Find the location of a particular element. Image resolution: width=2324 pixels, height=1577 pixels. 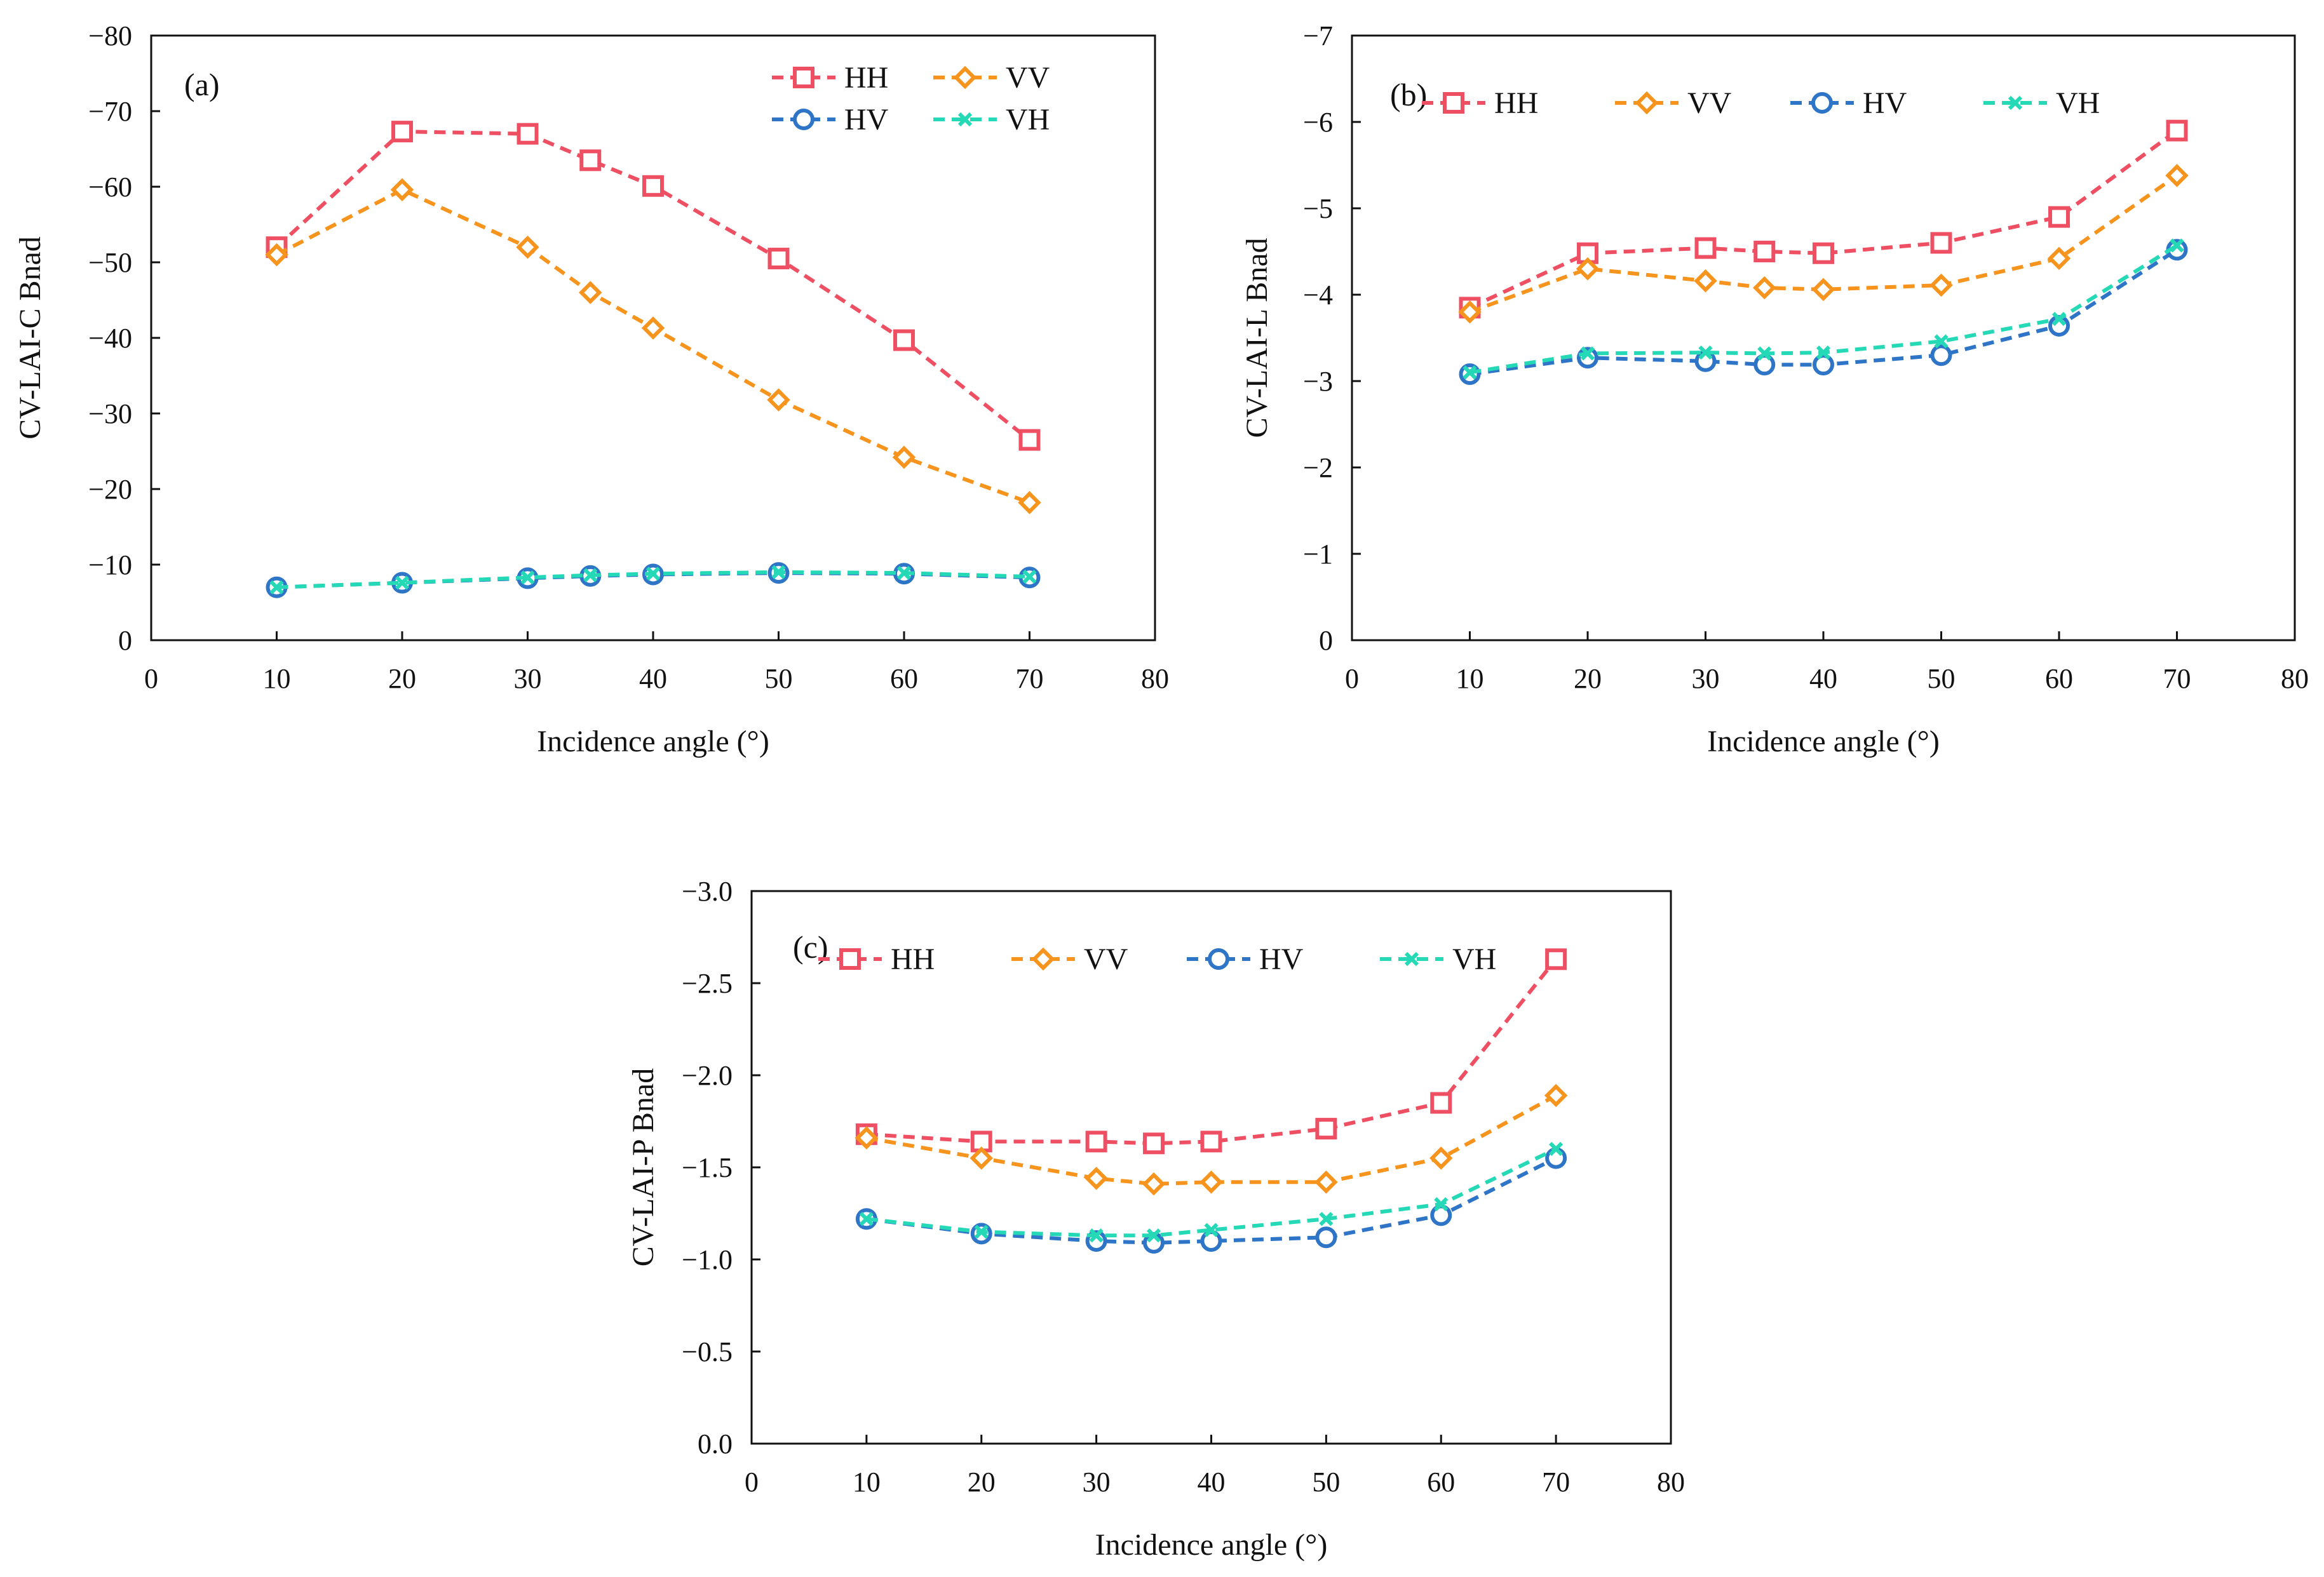

y-tick-label: −0.5 is located at coordinates (708, 1351).